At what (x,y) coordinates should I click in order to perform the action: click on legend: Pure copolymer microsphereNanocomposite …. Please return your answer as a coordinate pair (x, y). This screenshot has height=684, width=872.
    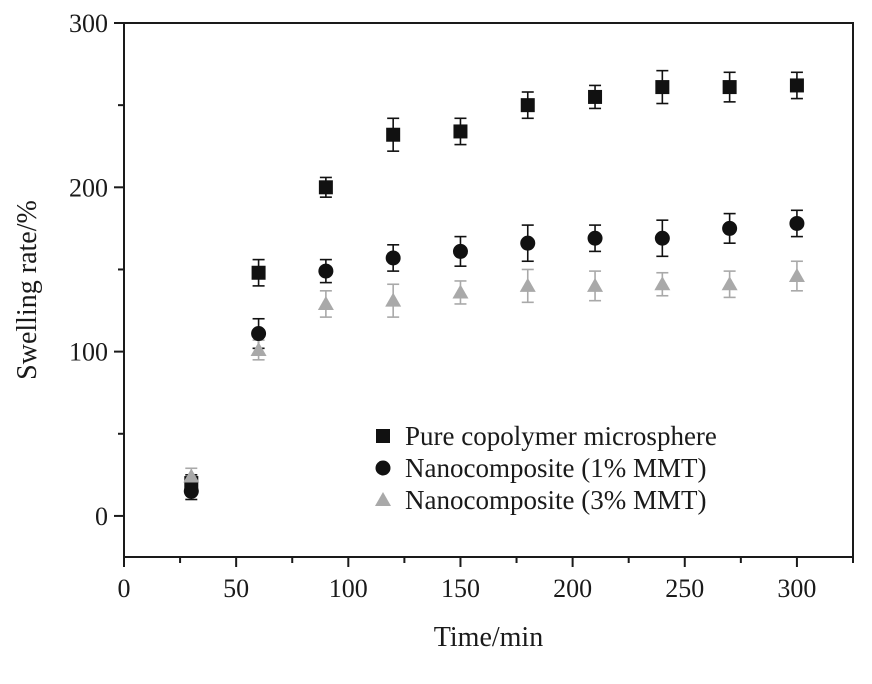
    Looking at the image, I should click on (546, 468).